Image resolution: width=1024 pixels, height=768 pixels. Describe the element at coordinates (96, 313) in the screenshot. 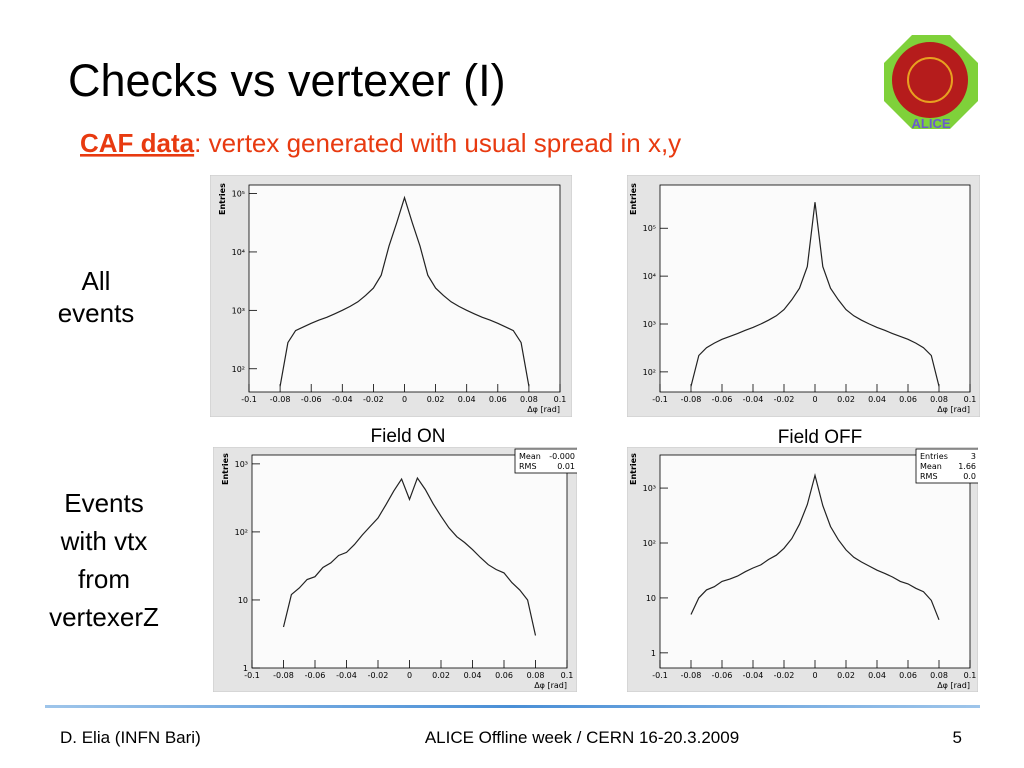

I see `row-label-line: events` at that location.